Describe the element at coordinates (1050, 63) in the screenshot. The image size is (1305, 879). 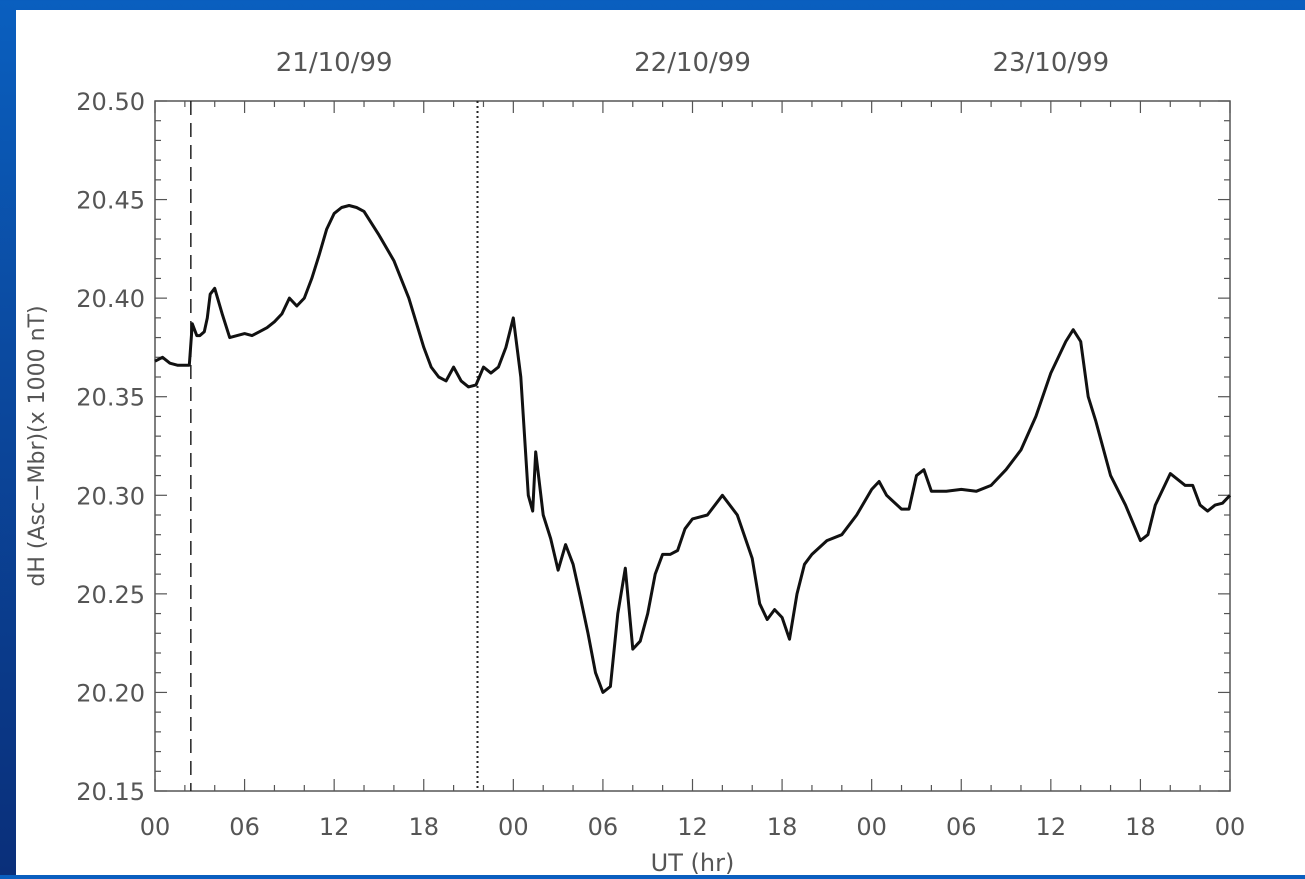
I see `date-label: 23/10/99` at that location.